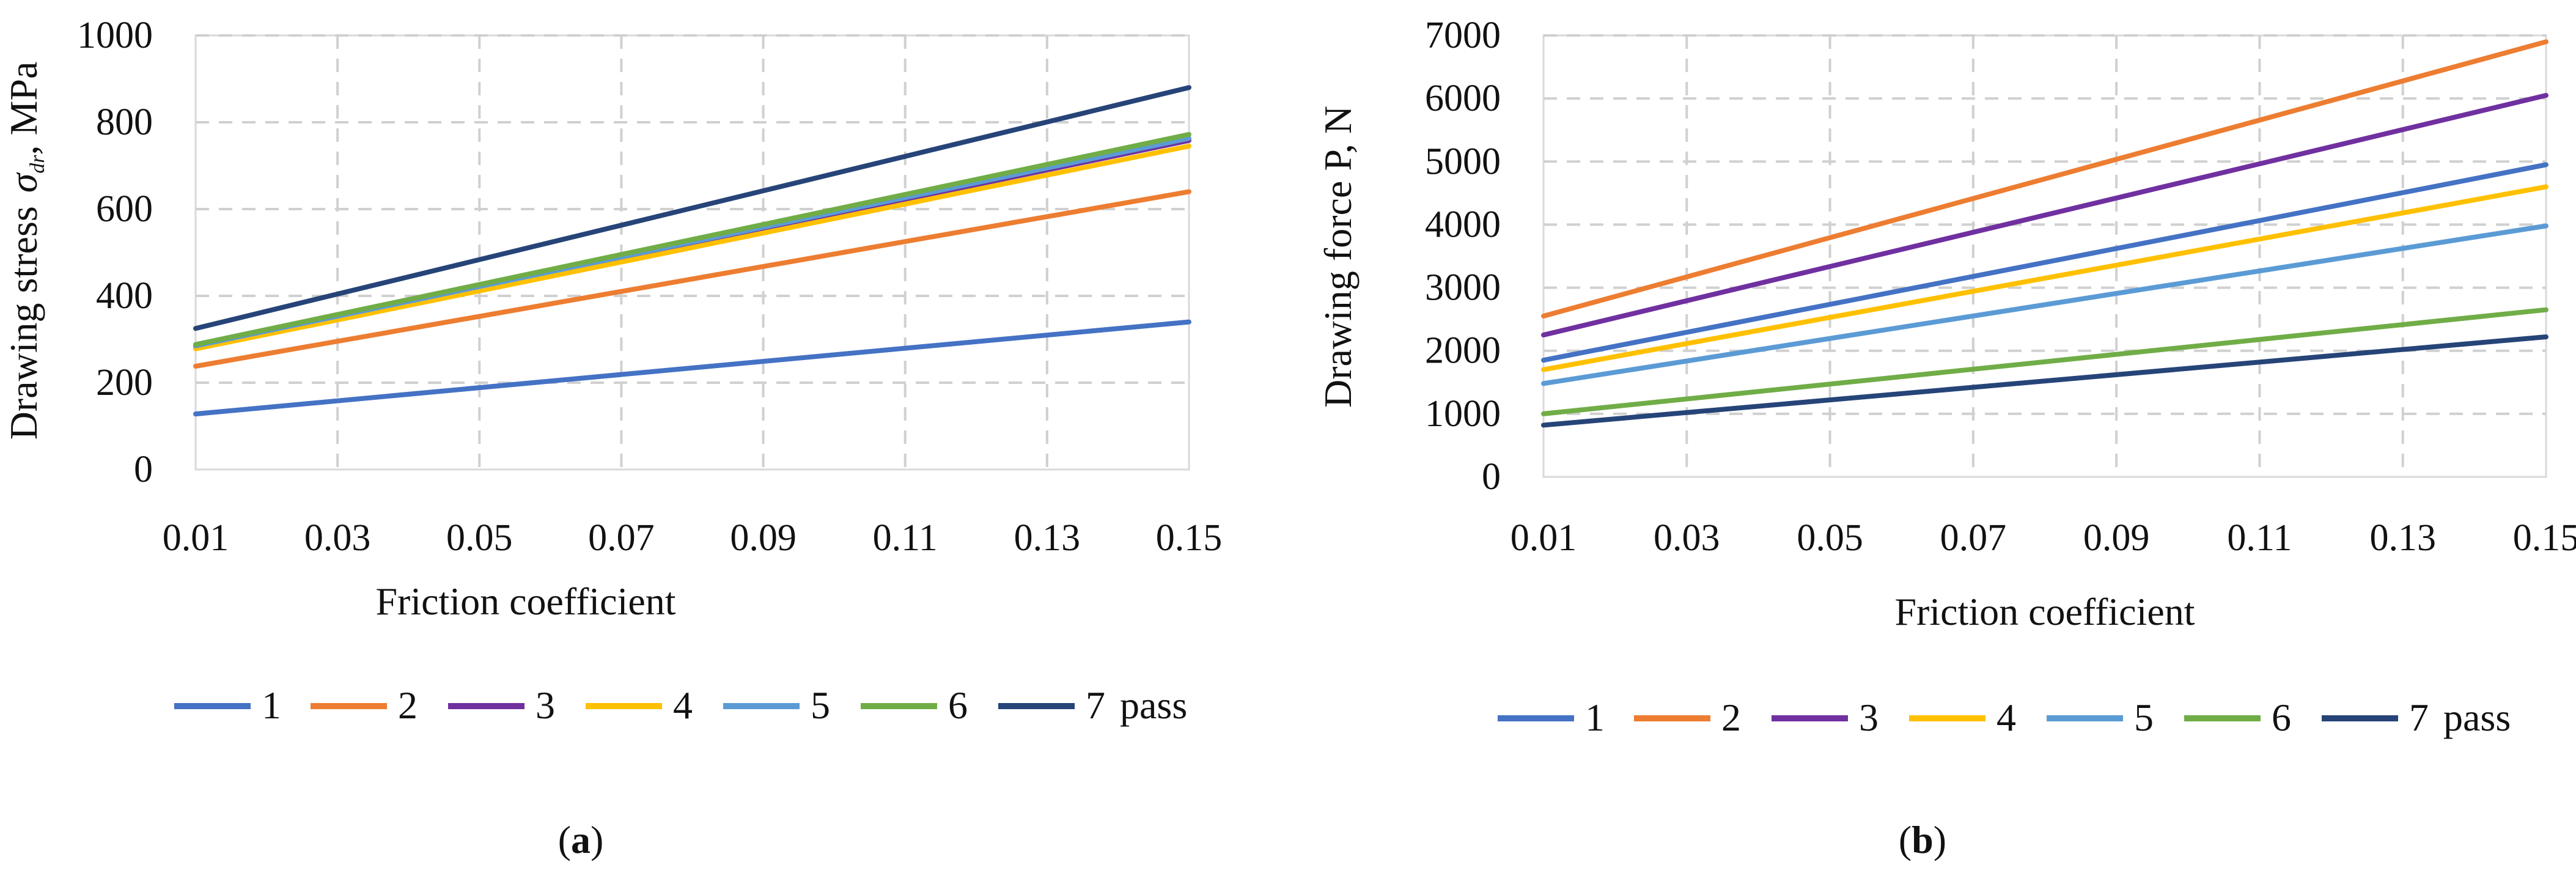  What do you see at coordinates (683, 705) in the screenshot?
I see `legend-label-a-4: 4` at bounding box center [683, 705].